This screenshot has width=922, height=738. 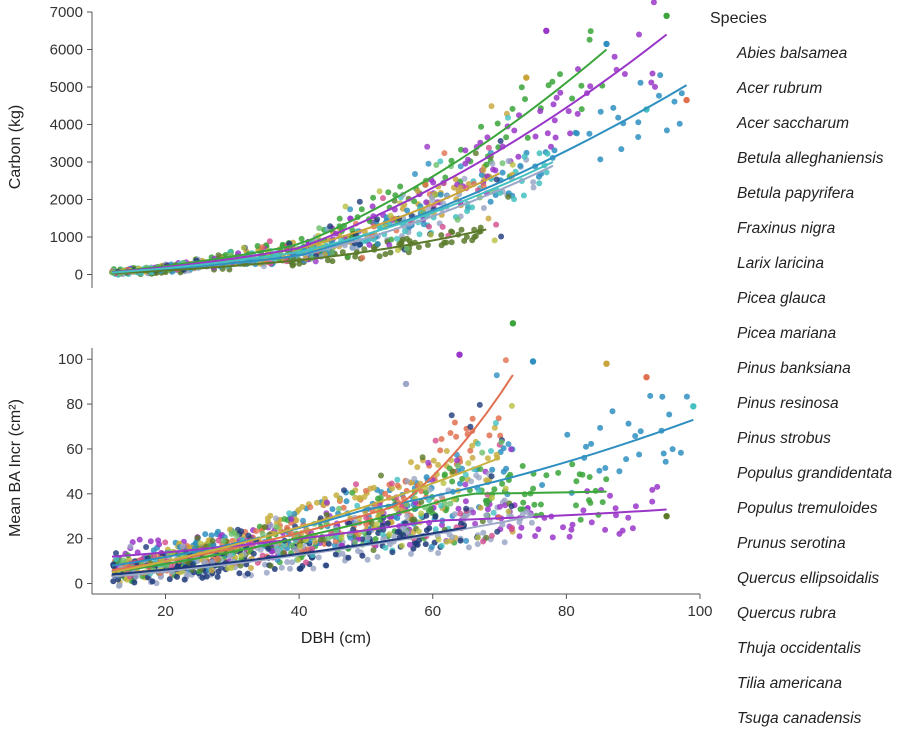 What do you see at coordinates (74, 404) in the screenshot?
I see `y-tick-label: 80` at bounding box center [74, 404].